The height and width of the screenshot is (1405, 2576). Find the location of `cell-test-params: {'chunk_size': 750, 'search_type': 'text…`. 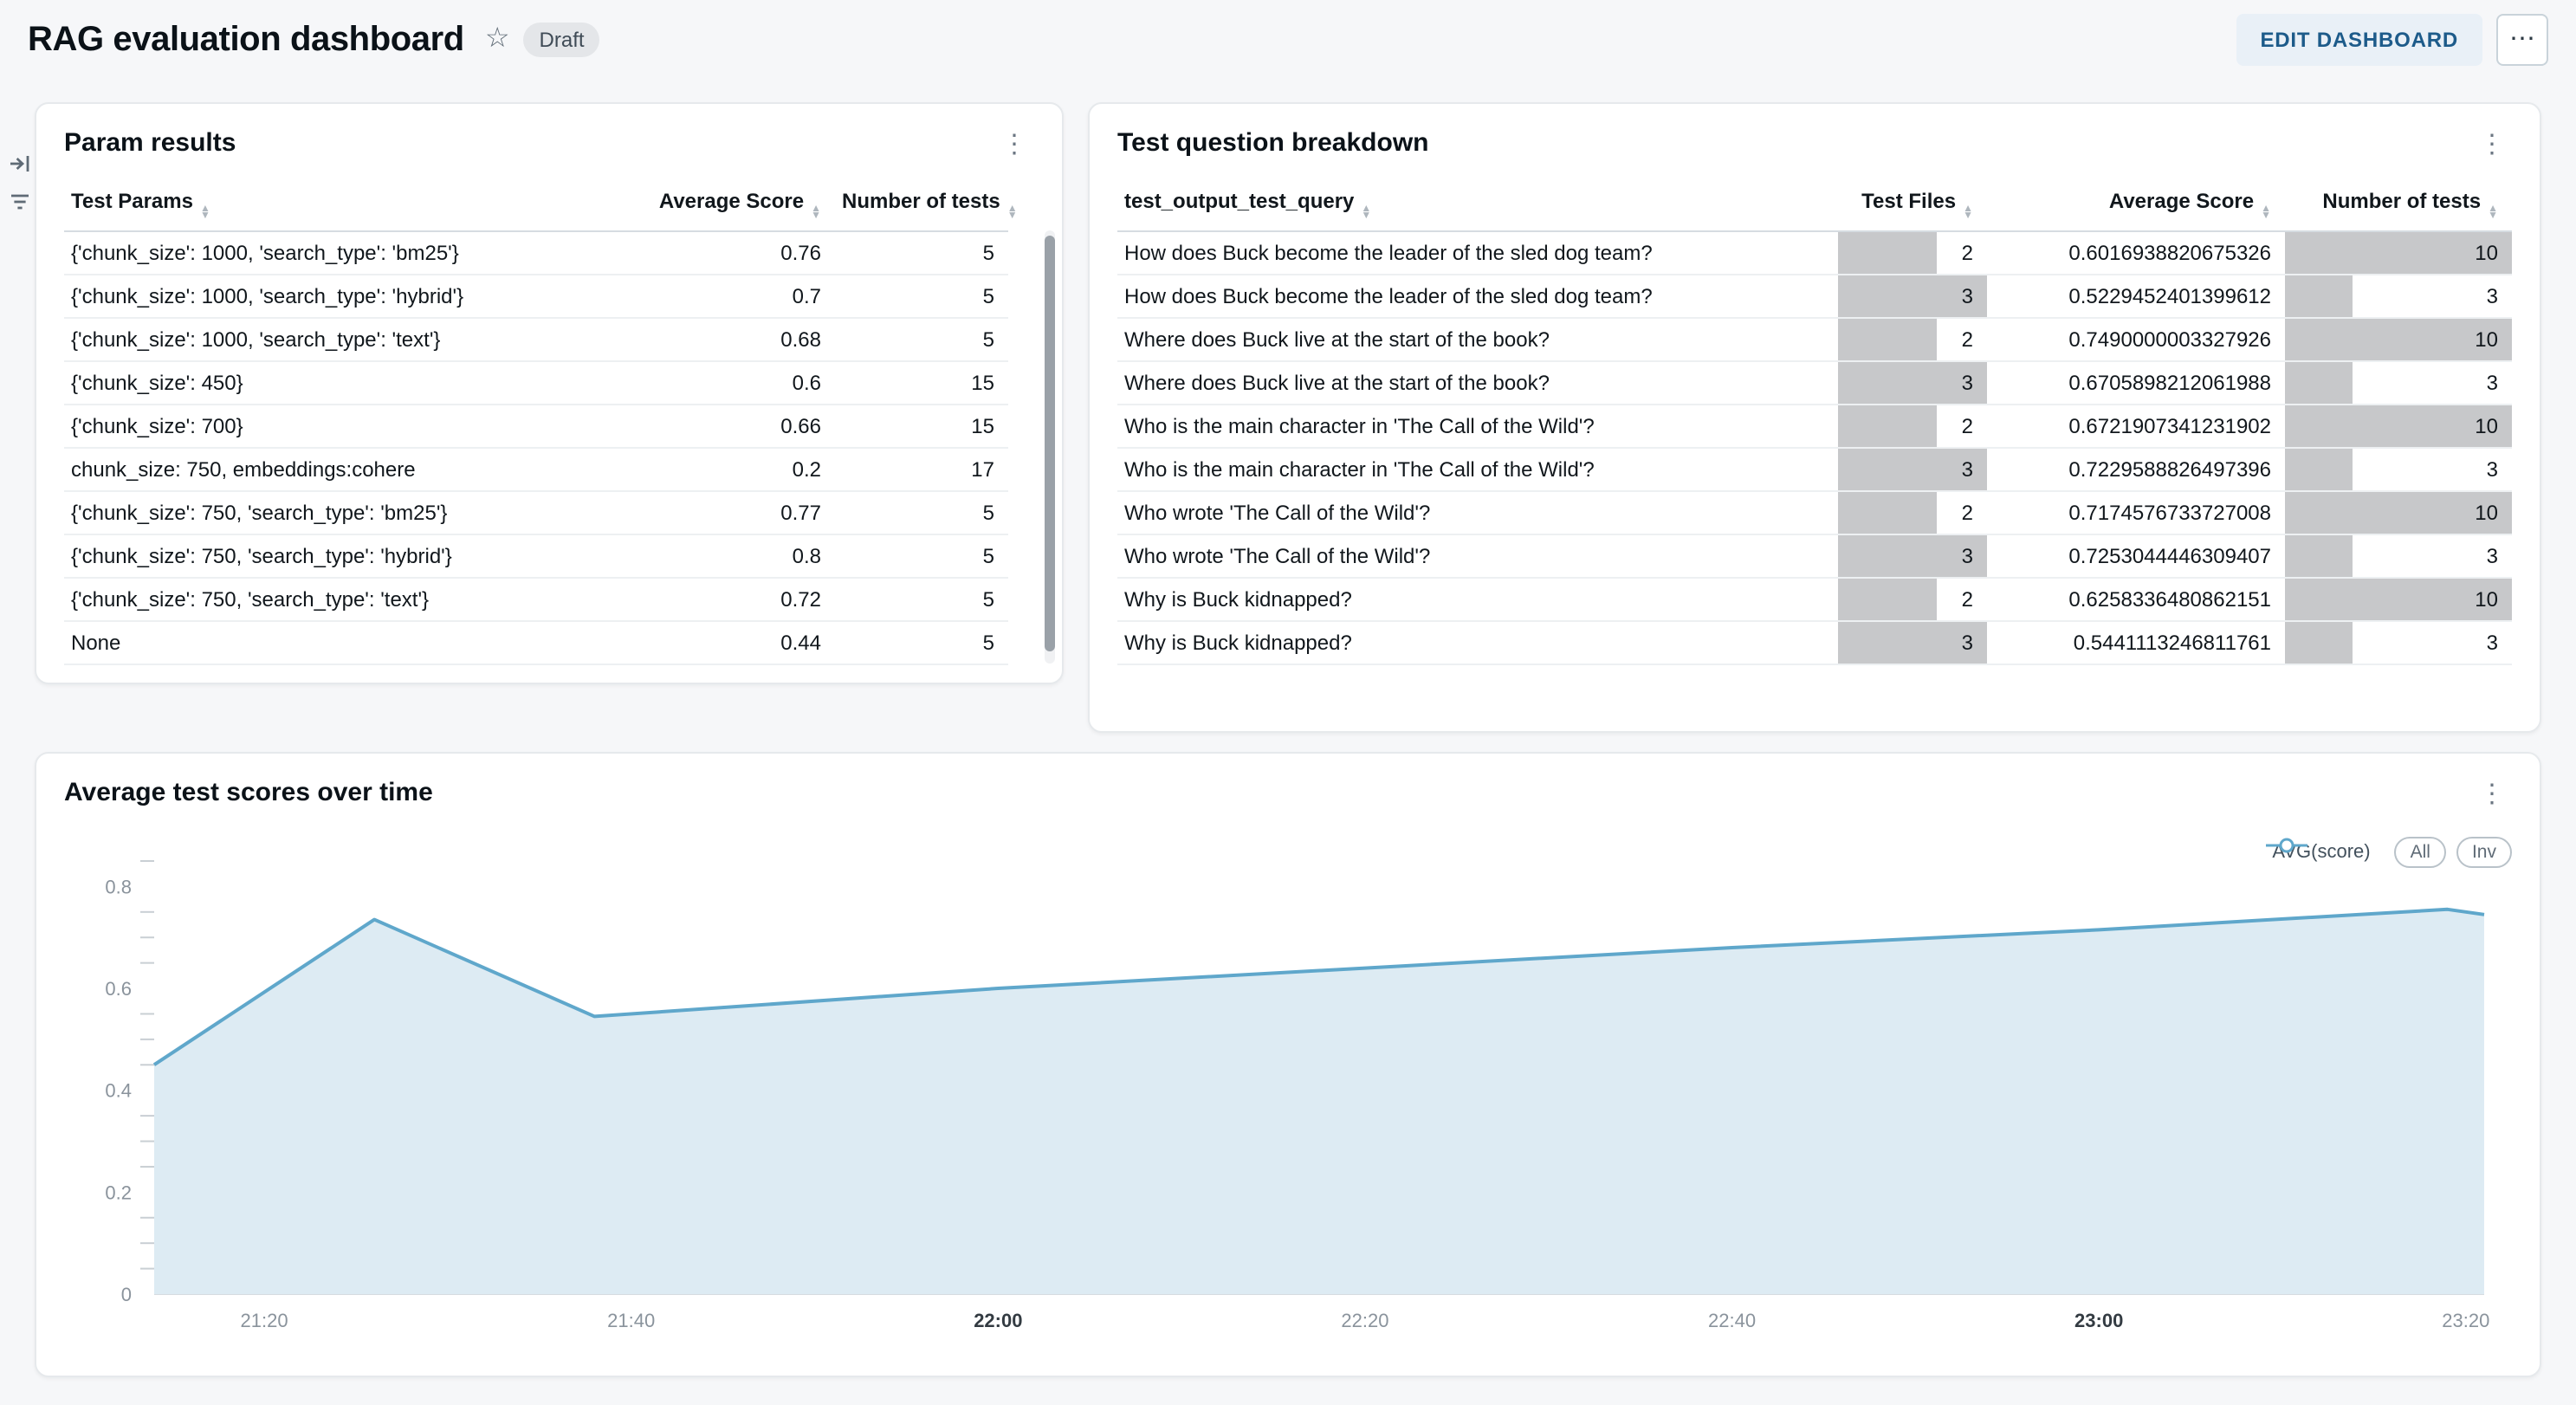

cell-test-params: {'chunk_size': 750, 'search_type': 'text… is located at coordinates (354, 600).